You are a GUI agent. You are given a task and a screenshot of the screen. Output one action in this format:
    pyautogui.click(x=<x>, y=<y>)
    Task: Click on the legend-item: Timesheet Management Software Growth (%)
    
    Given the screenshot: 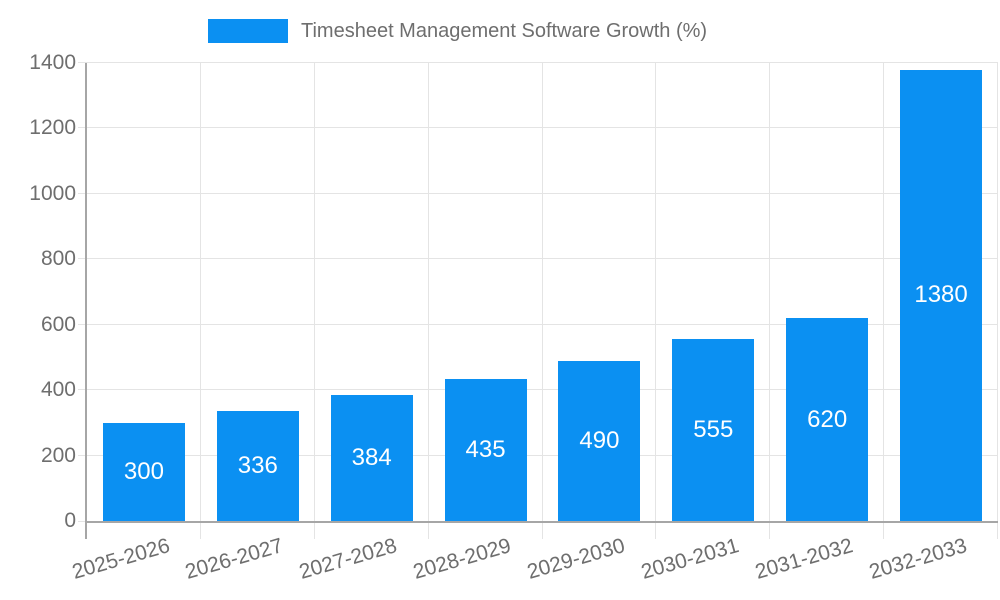 What is the action you would take?
    pyautogui.click(x=457, y=31)
    